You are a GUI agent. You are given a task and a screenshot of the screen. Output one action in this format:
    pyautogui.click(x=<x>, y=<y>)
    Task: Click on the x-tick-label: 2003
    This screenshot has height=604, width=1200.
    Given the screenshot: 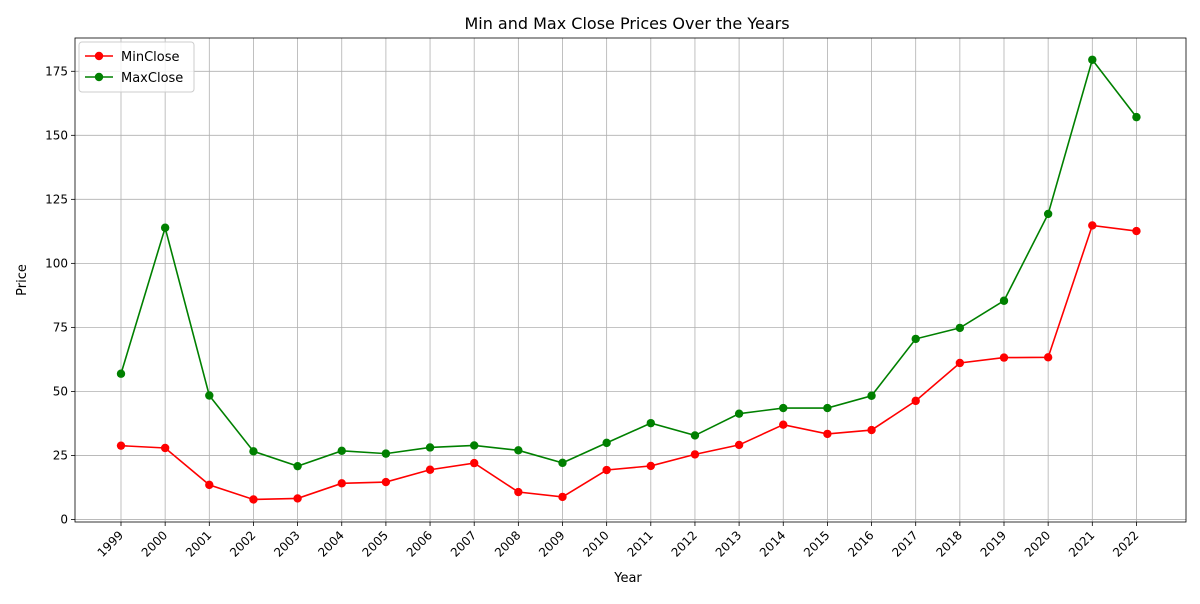 What is the action you would take?
    pyautogui.click(x=286, y=543)
    